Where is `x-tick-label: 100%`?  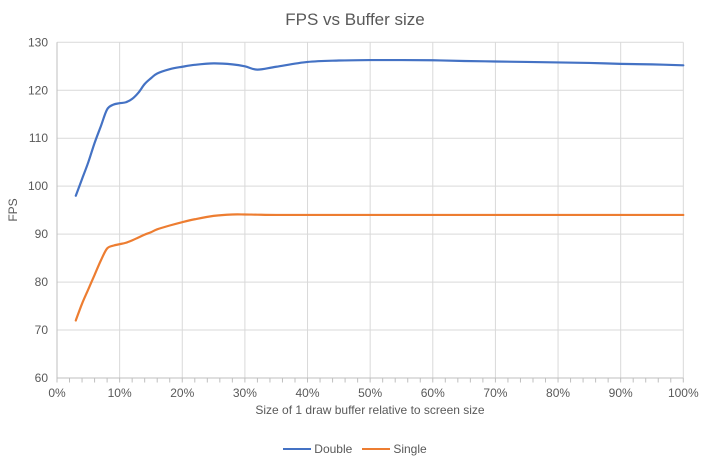 x-tick-label: 100% is located at coordinates (683, 393).